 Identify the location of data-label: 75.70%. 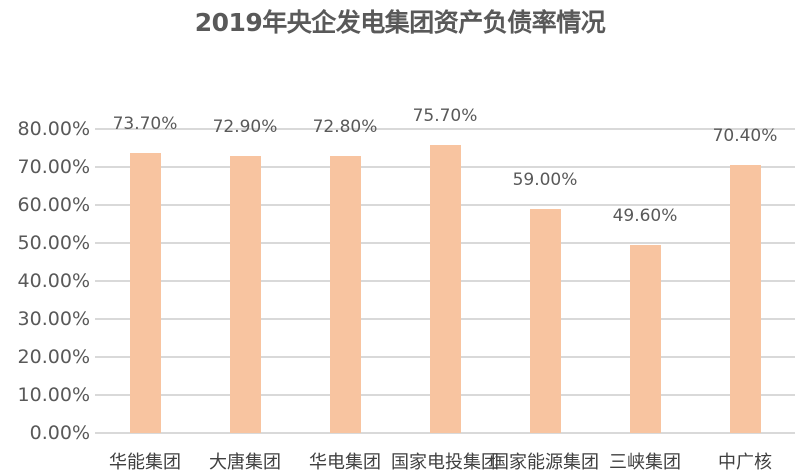
(445, 116).